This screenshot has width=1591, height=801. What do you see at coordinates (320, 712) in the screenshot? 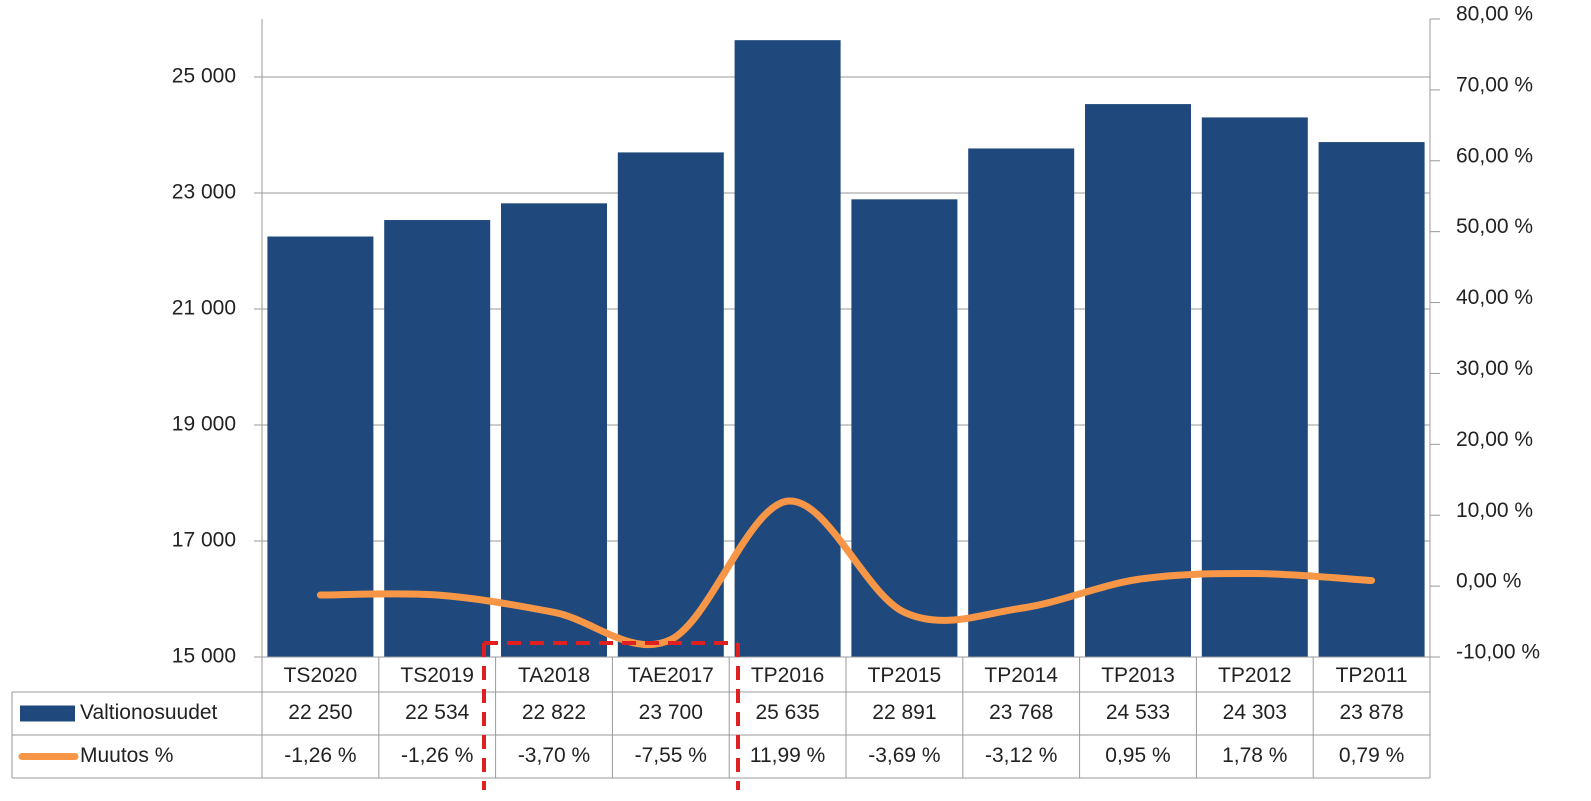
I see `data-table-value: 22 250` at bounding box center [320, 712].